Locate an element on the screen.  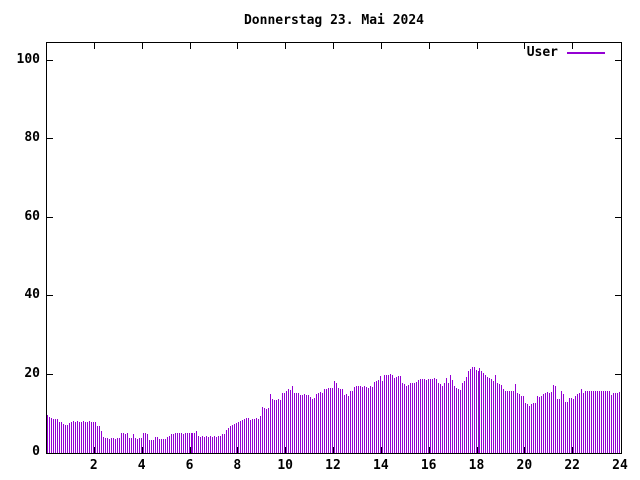
x-tick-label: 4 is located at coordinates (141, 465).